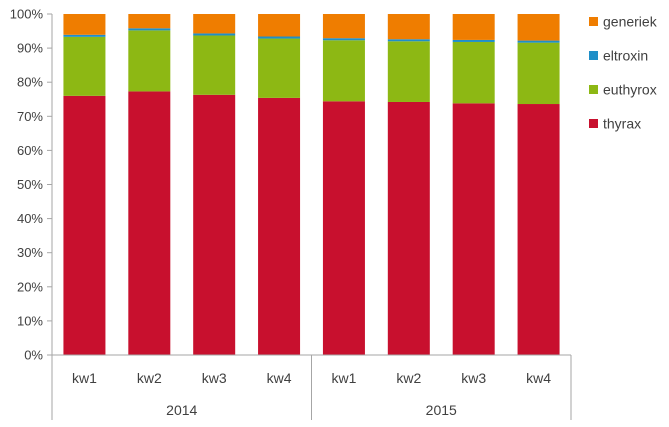  I want to click on y-tick-label: 60%, so click(30, 150).